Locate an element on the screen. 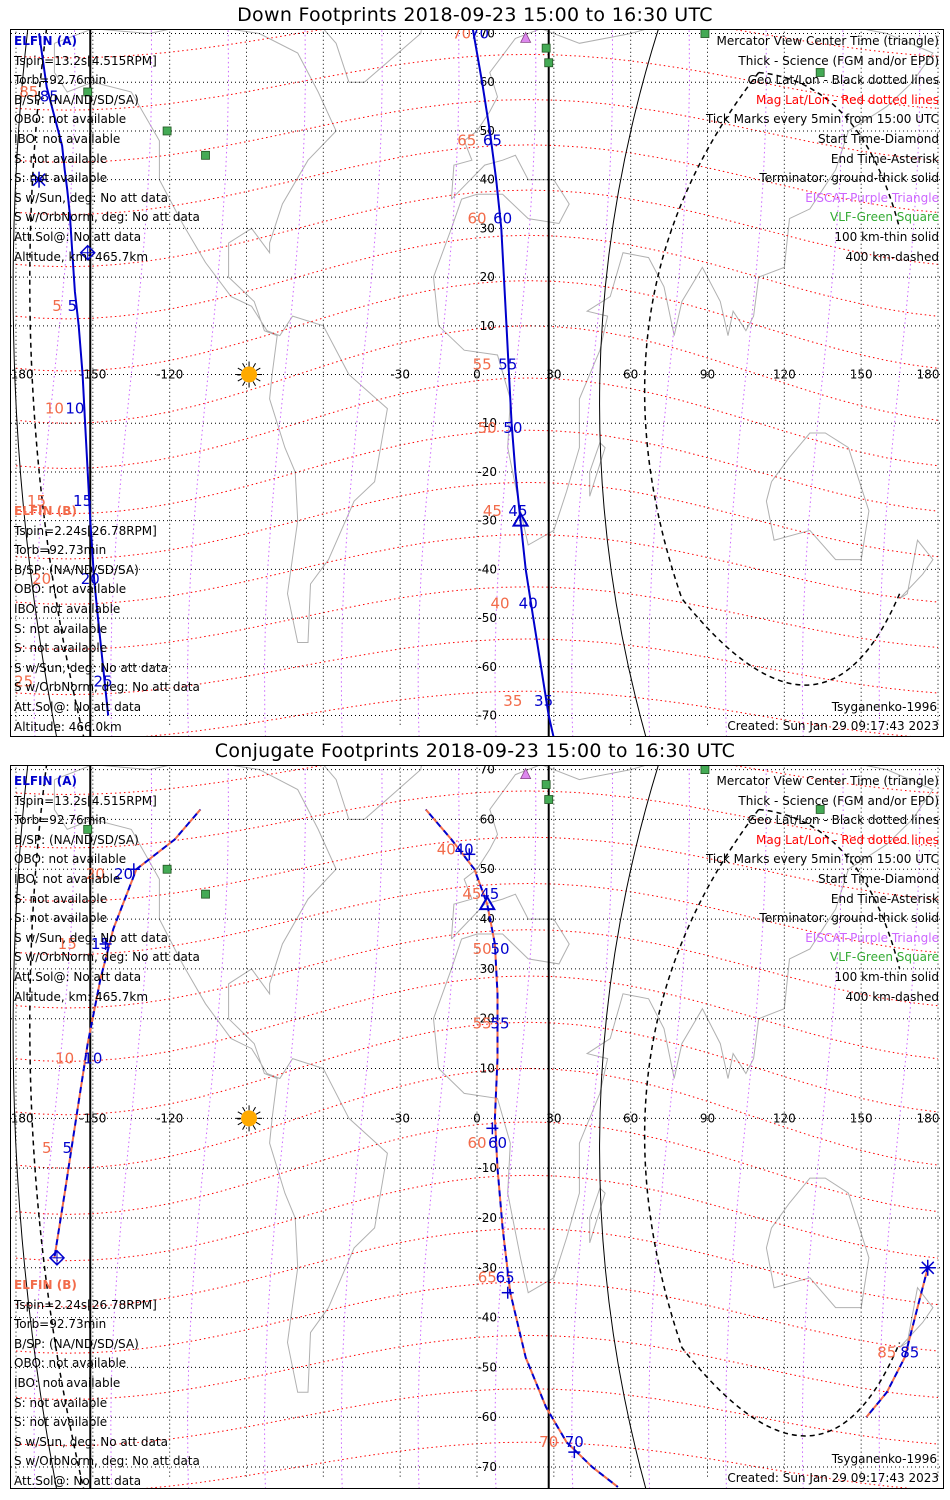 The width and height of the screenshot is (950, 1500). tick-cross-icon is located at coordinates (574, 1452).